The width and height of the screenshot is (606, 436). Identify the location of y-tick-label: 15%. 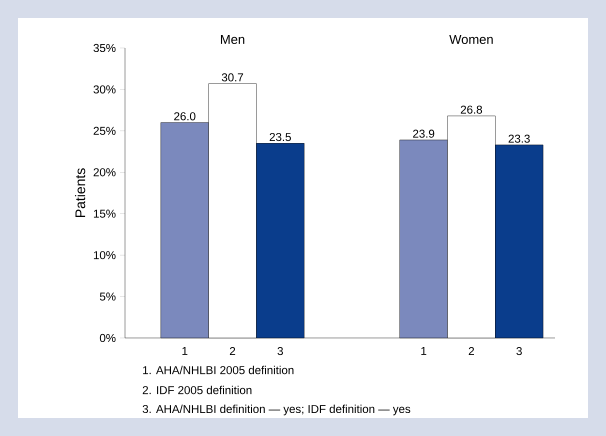
(105, 214).